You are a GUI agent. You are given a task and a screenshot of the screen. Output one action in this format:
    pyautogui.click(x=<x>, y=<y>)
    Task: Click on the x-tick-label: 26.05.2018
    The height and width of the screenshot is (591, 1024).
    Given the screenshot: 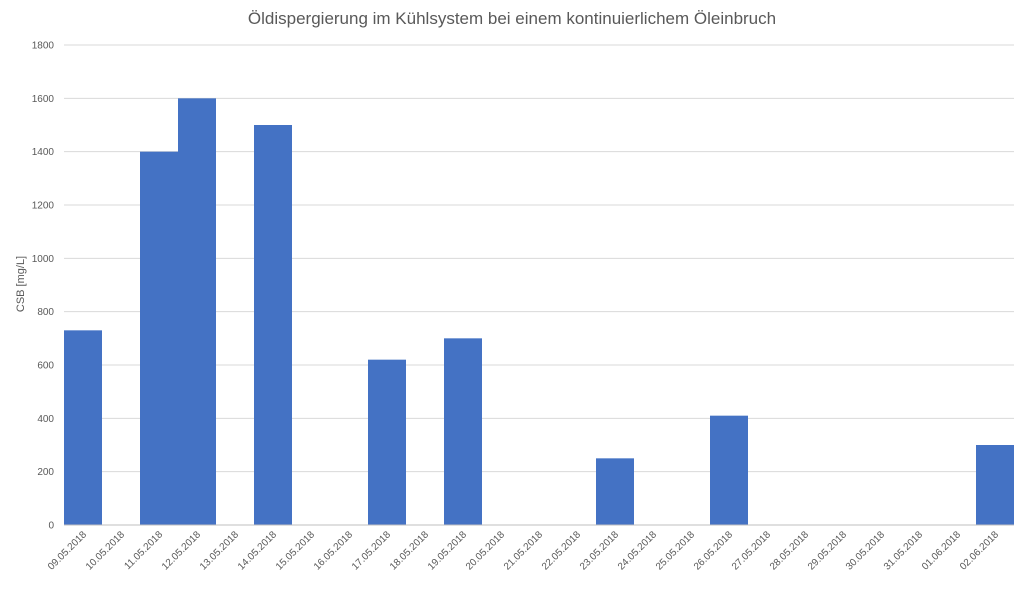 What is the action you would take?
    pyautogui.click(x=713, y=550)
    